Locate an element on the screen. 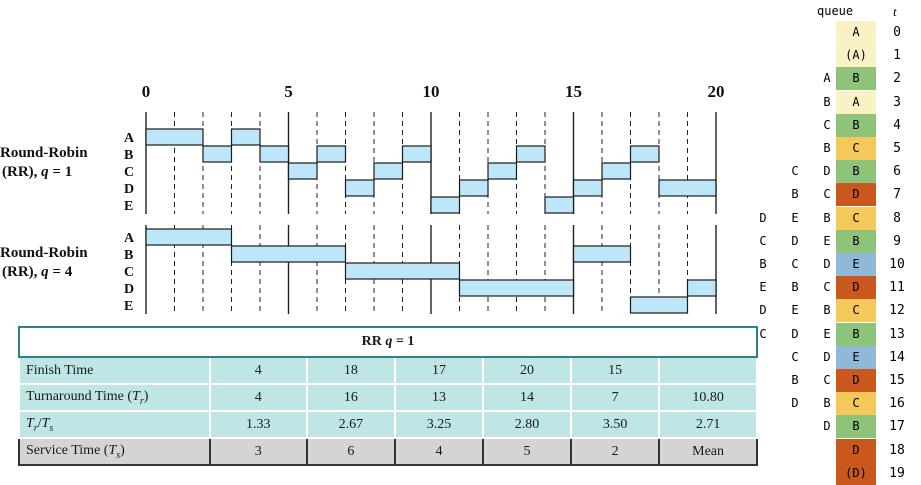  time-header: t is located at coordinates (895, 11).